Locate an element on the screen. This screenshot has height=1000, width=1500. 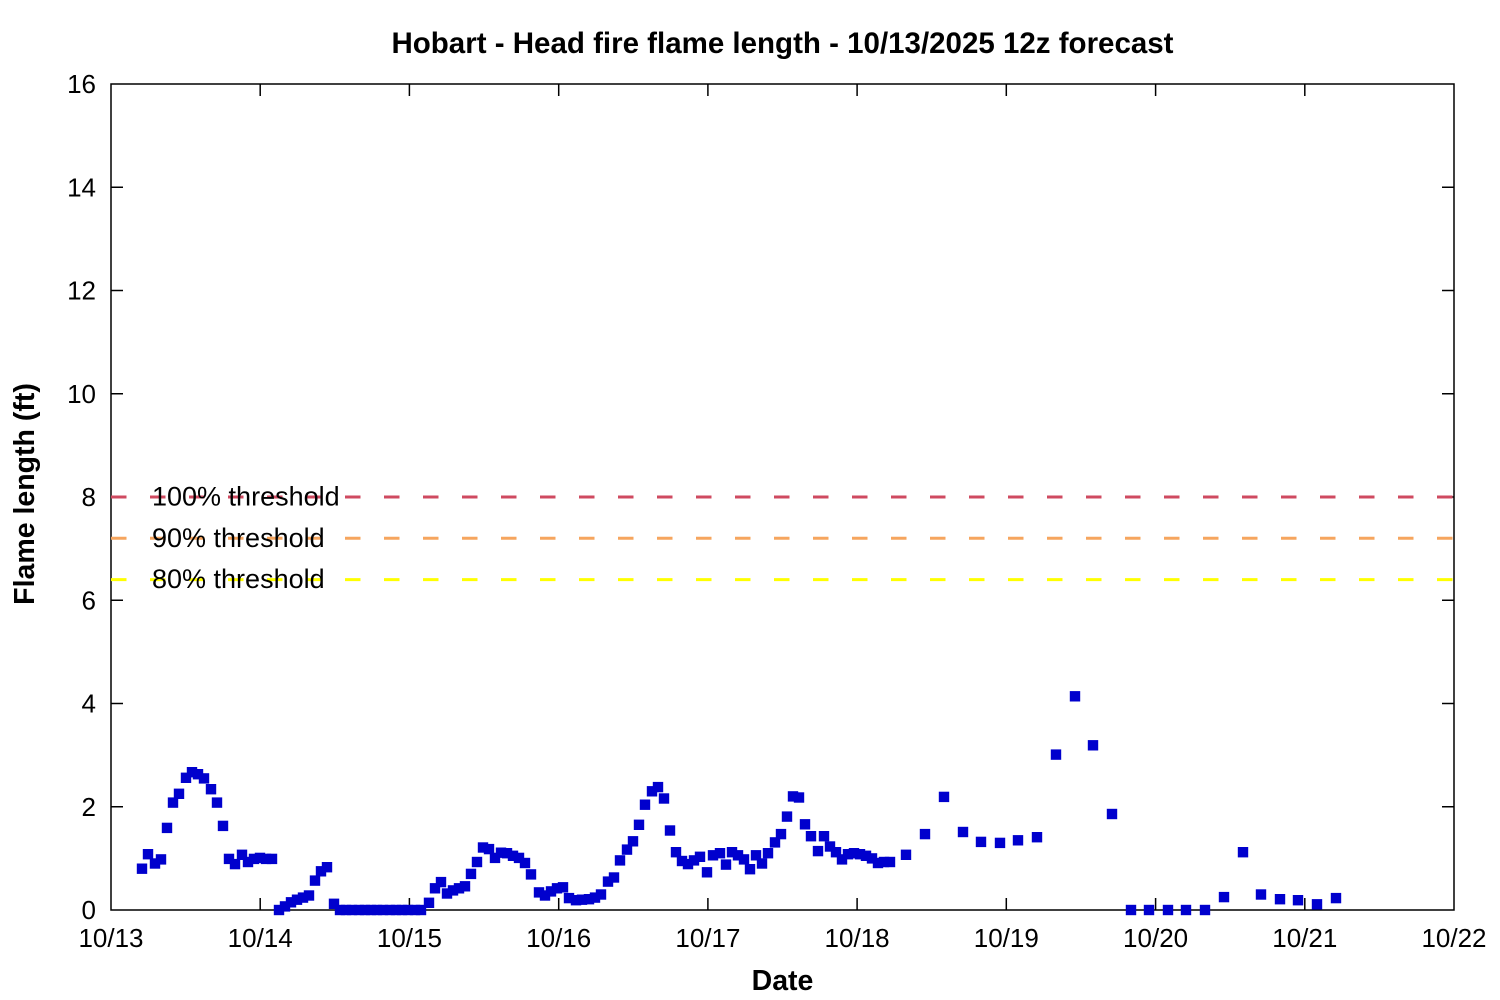
svg-text: 10/17 is located at coordinates (707, 938).